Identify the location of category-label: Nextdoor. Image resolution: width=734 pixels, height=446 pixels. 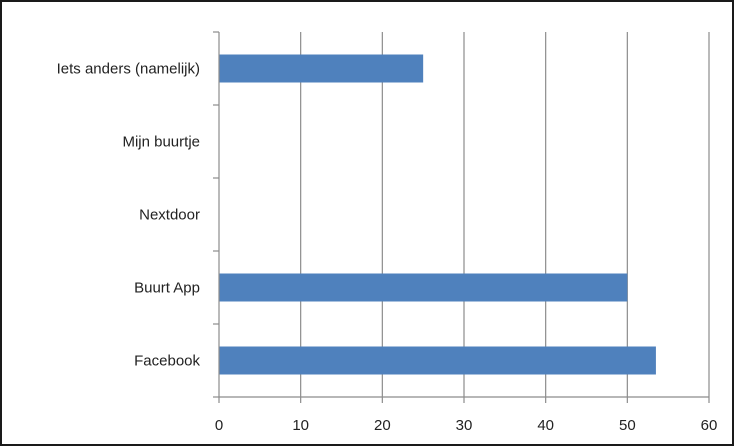
(169, 215).